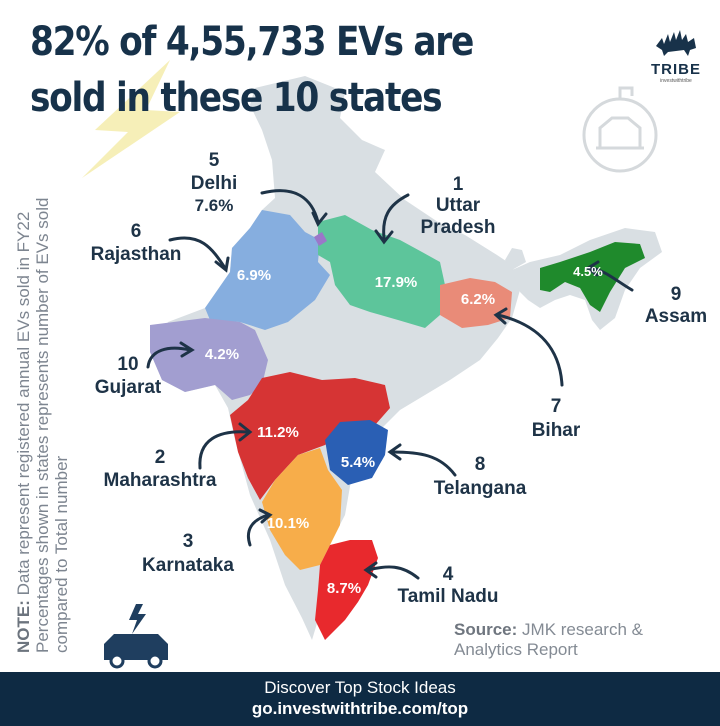 Image resolution: width=720 pixels, height=726 pixels. Describe the element at coordinates (480, 476) in the screenshot. I see `label-telangana: 8 Telangana` at that location.